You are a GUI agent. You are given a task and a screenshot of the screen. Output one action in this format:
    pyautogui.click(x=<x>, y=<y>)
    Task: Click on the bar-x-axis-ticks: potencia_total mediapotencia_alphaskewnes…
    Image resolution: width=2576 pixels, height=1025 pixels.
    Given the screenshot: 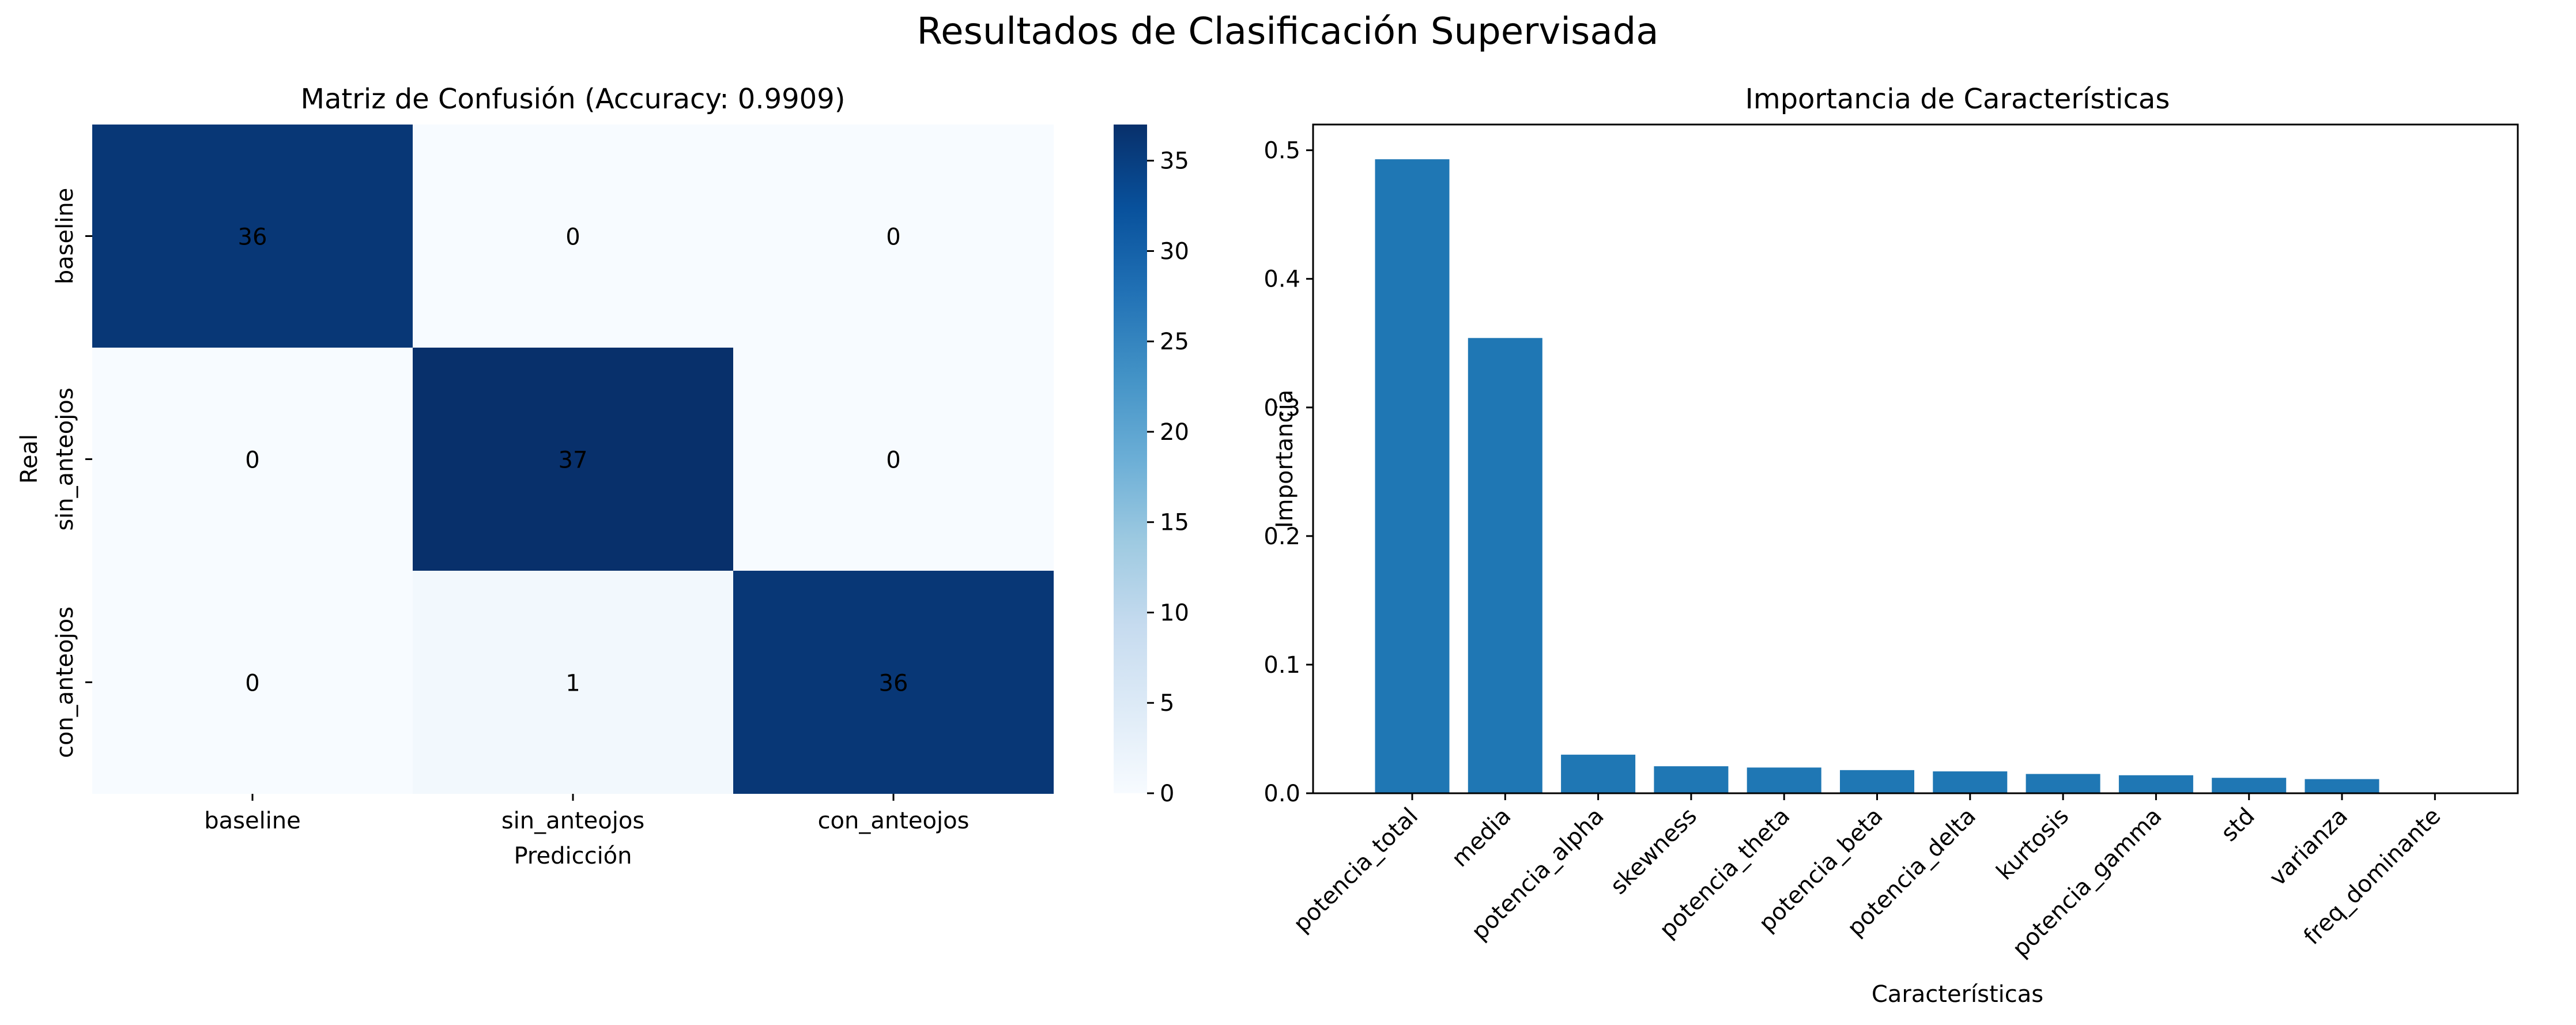 What is the action you would take?
    pyautogui.click(x=1867, y=878)
    